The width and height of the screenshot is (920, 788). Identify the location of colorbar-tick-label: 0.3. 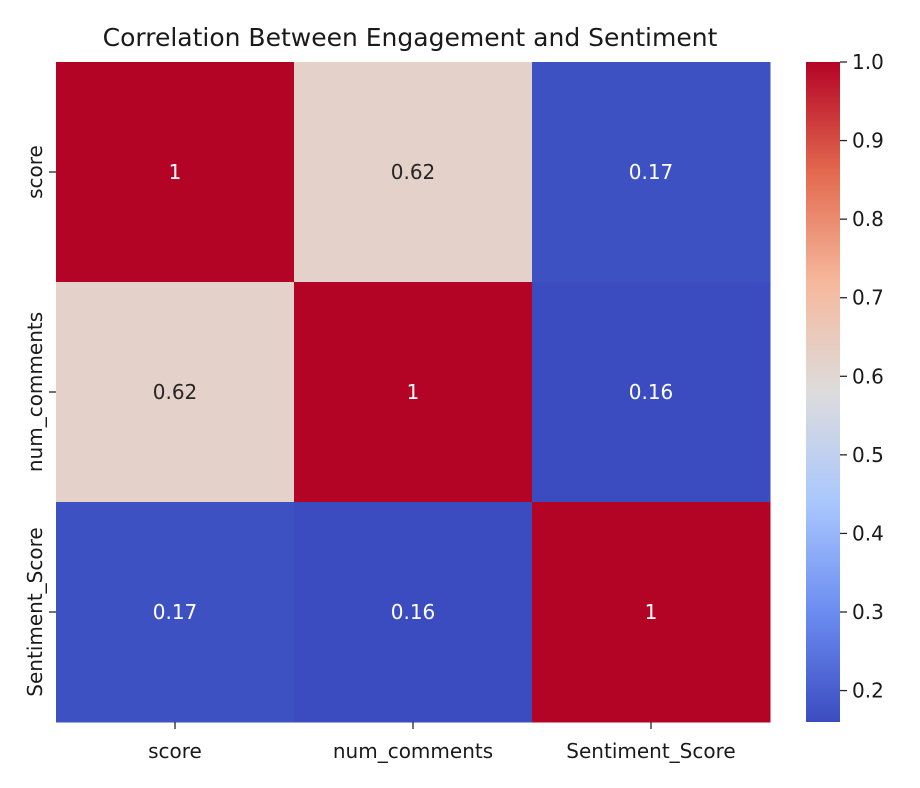
(868, 612).